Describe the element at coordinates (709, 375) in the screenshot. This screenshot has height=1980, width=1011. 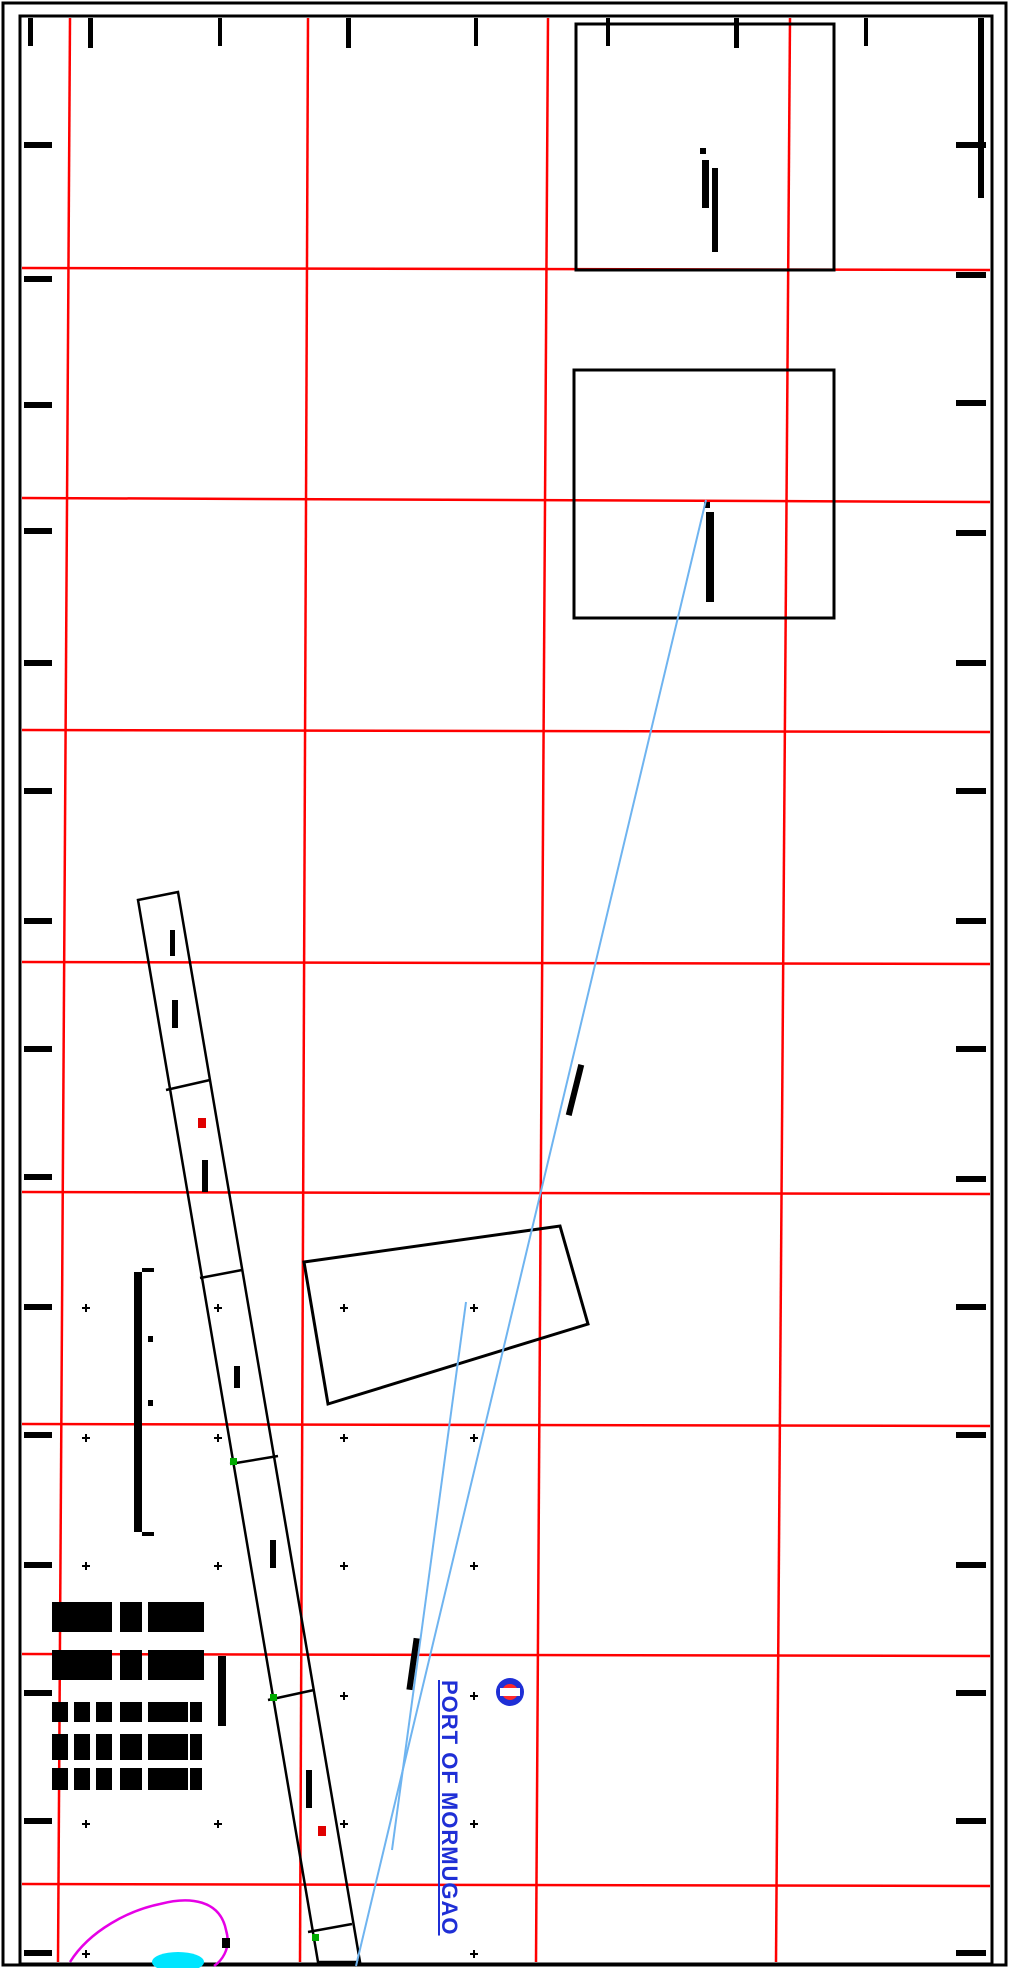
I see `anchorage-labels` at that location.